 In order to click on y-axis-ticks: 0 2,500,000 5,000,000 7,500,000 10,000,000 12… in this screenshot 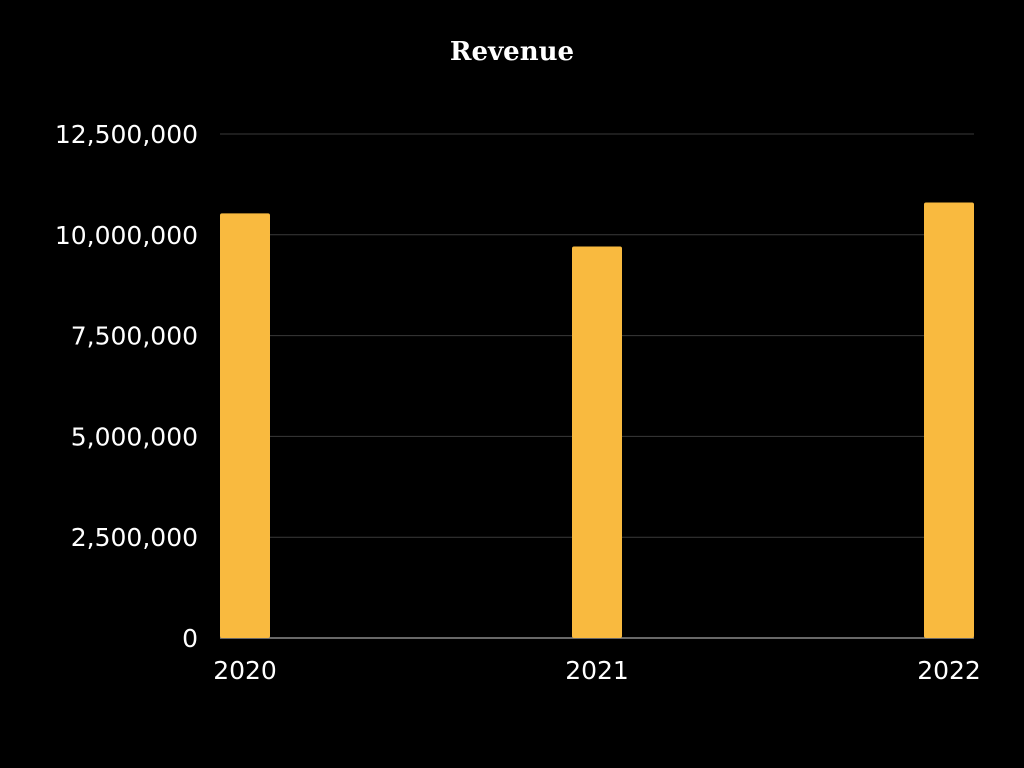, I will do `click(126, 386)`.